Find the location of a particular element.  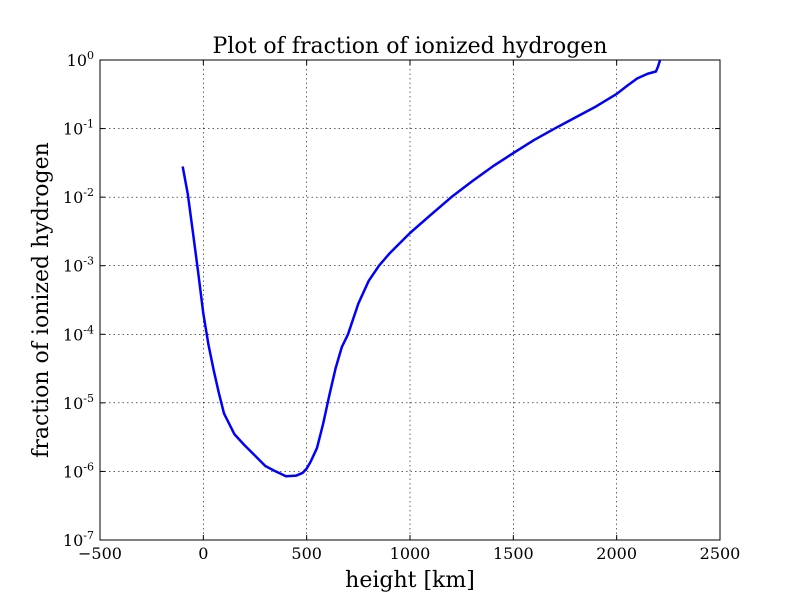

chart-title: Plot of fraction of ionized hydrogen is located at coordinates (410, 46).